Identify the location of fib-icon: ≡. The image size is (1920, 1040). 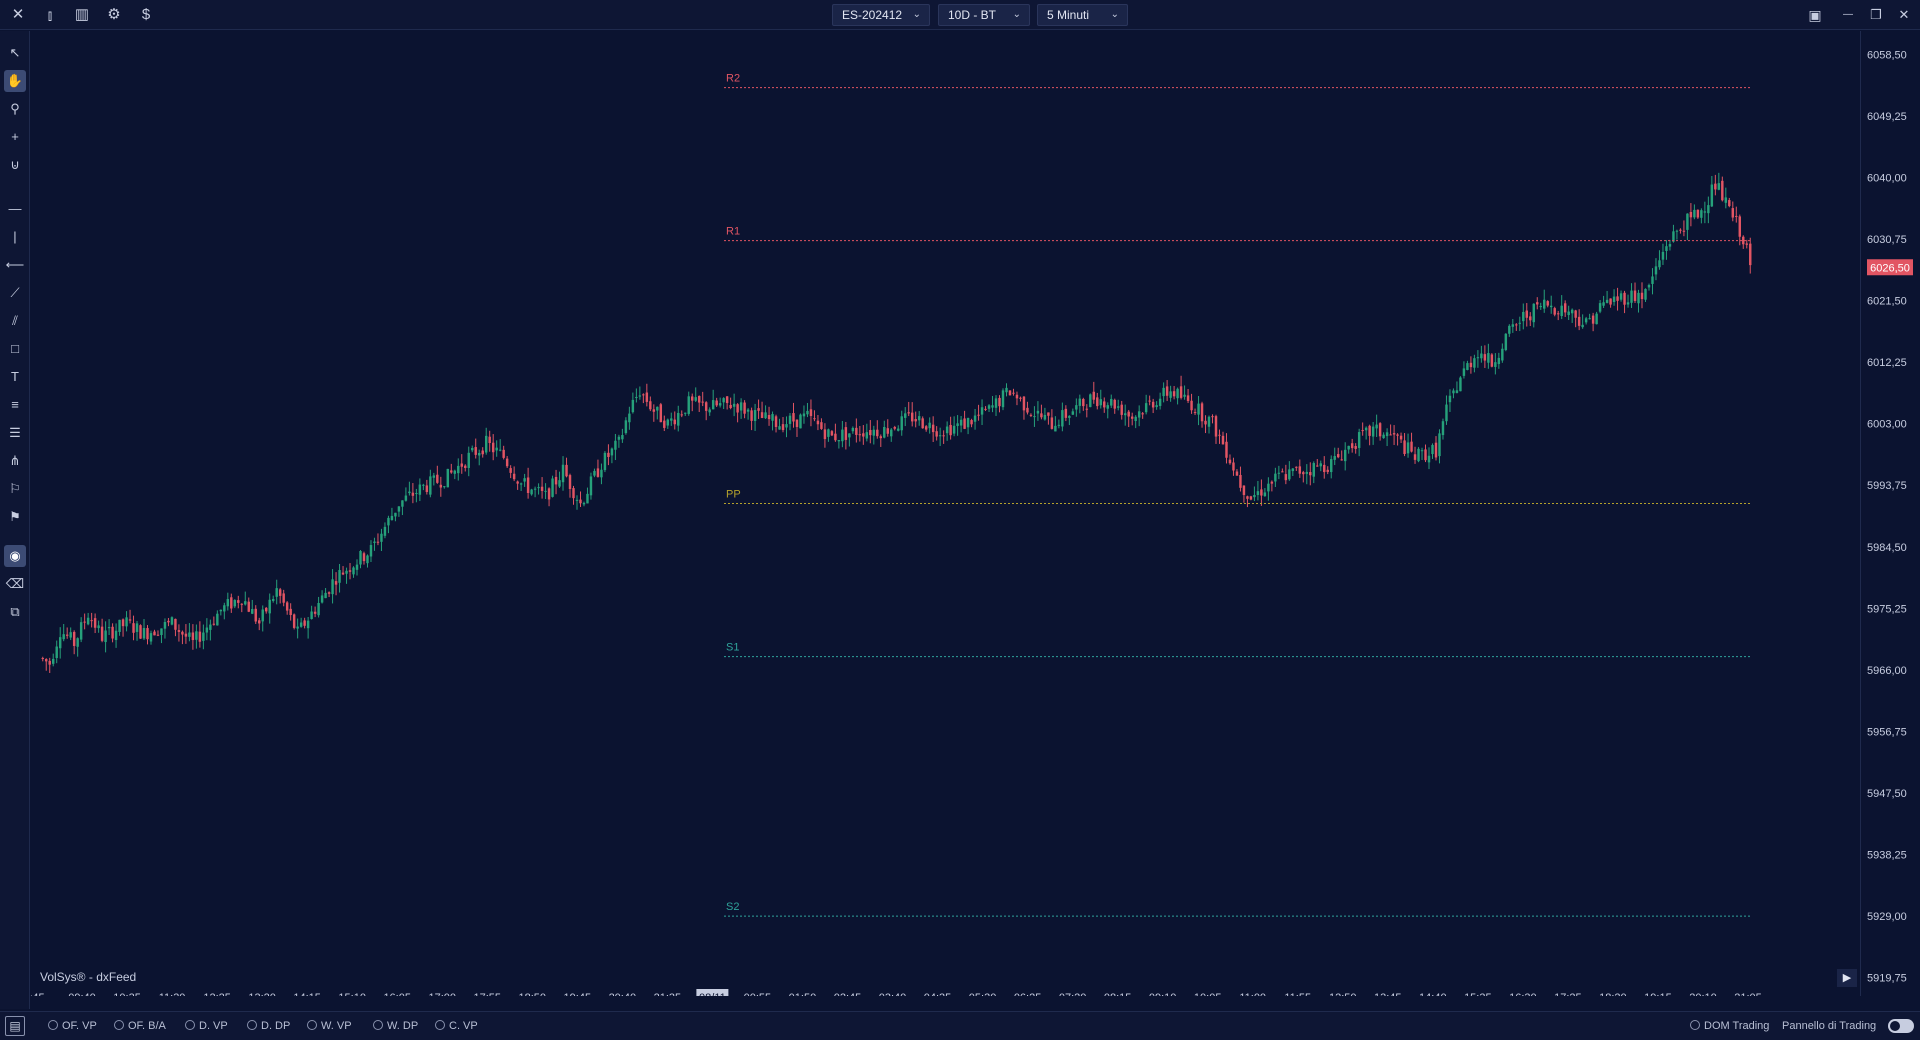
(15, 404).